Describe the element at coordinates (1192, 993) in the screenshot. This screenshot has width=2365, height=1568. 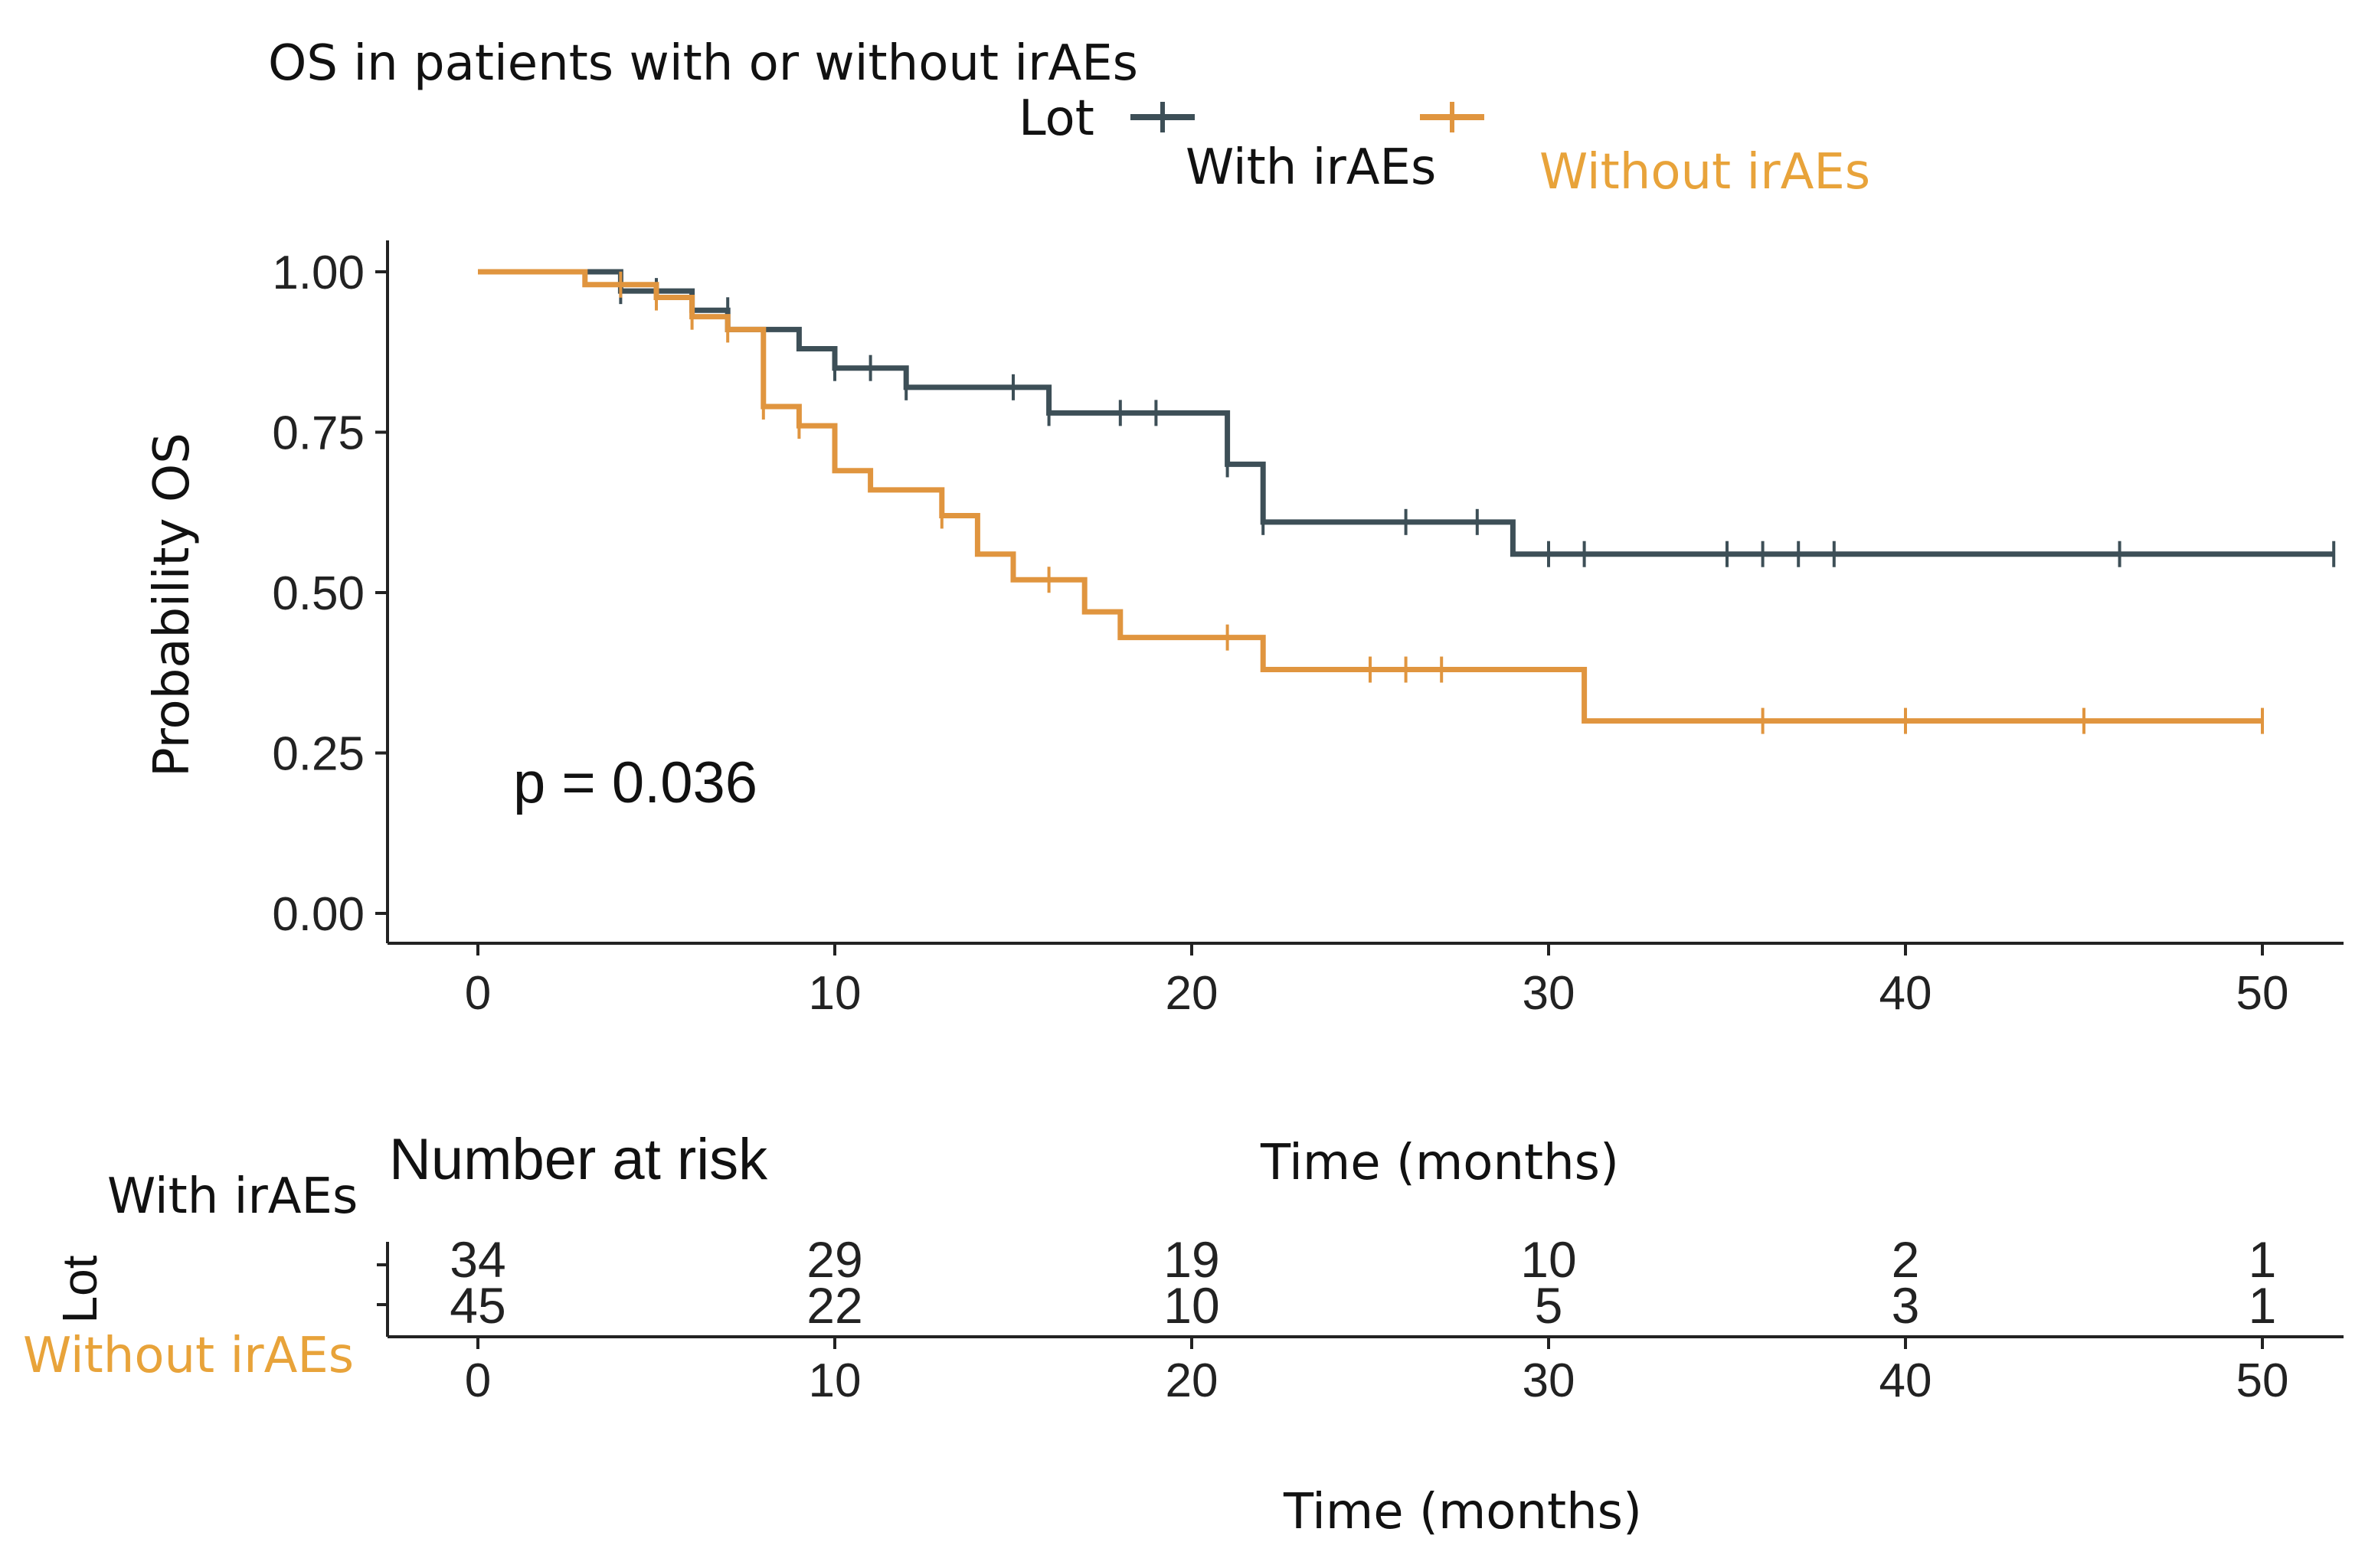
I see `x-tick-label: 20` at that location.